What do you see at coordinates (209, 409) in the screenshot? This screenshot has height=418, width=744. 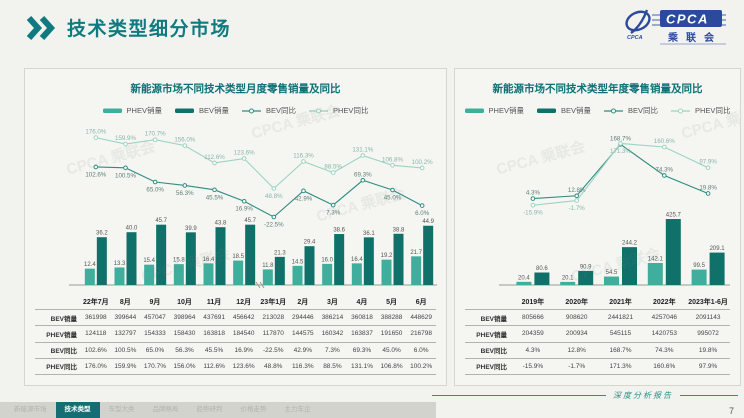 I see `nav-tab: 趋势研判` at bounding box center [209, 409].